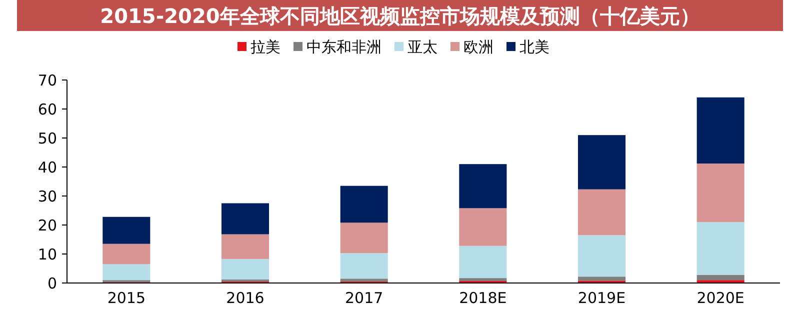 Image resolution: width=800 pixels, height=318 pixels. Describe the element at coordinates (245, 298) in the screenshot. I see `x-tick-label: 2016` at that location.